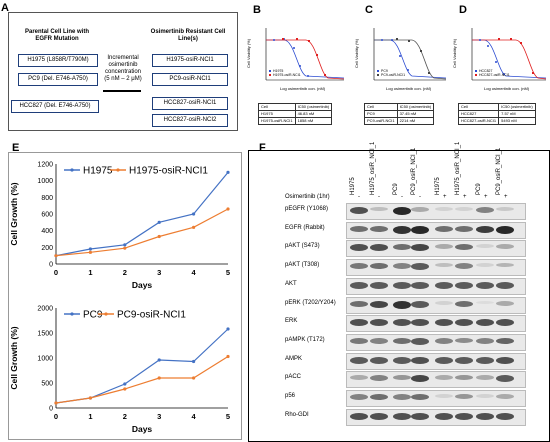 The width and height of the screenshot is (550, 442). Describe the element at coordinates (290, 396) in the screenshot. I see `band-label: p56` at that location.